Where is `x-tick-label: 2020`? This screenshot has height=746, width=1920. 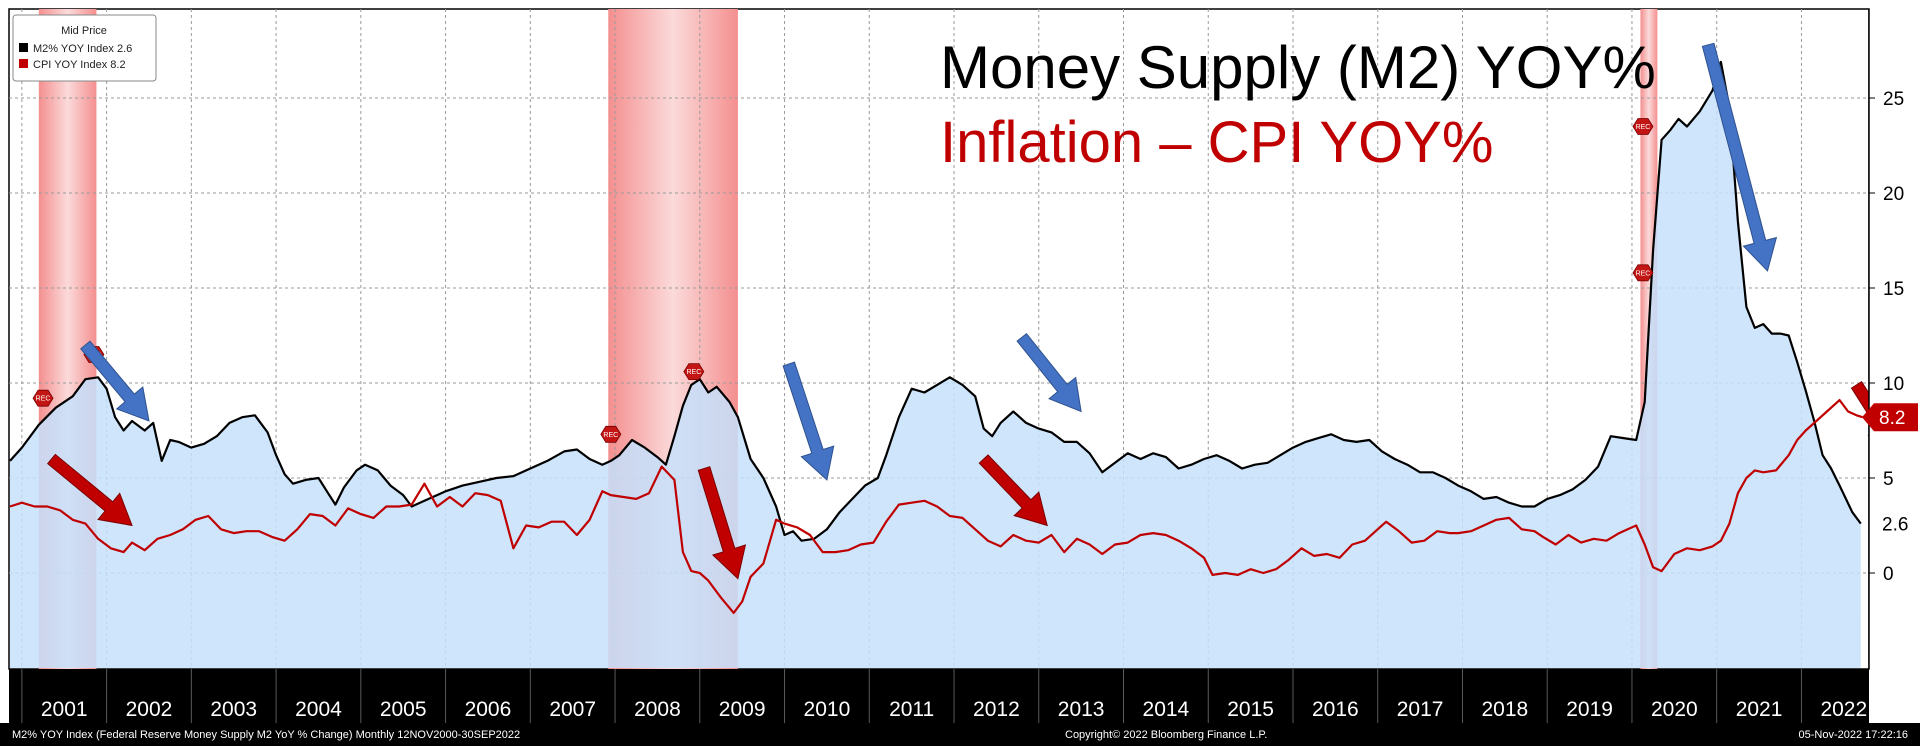 x-tick-label: 2020 is located at coordinates (1674, 709).